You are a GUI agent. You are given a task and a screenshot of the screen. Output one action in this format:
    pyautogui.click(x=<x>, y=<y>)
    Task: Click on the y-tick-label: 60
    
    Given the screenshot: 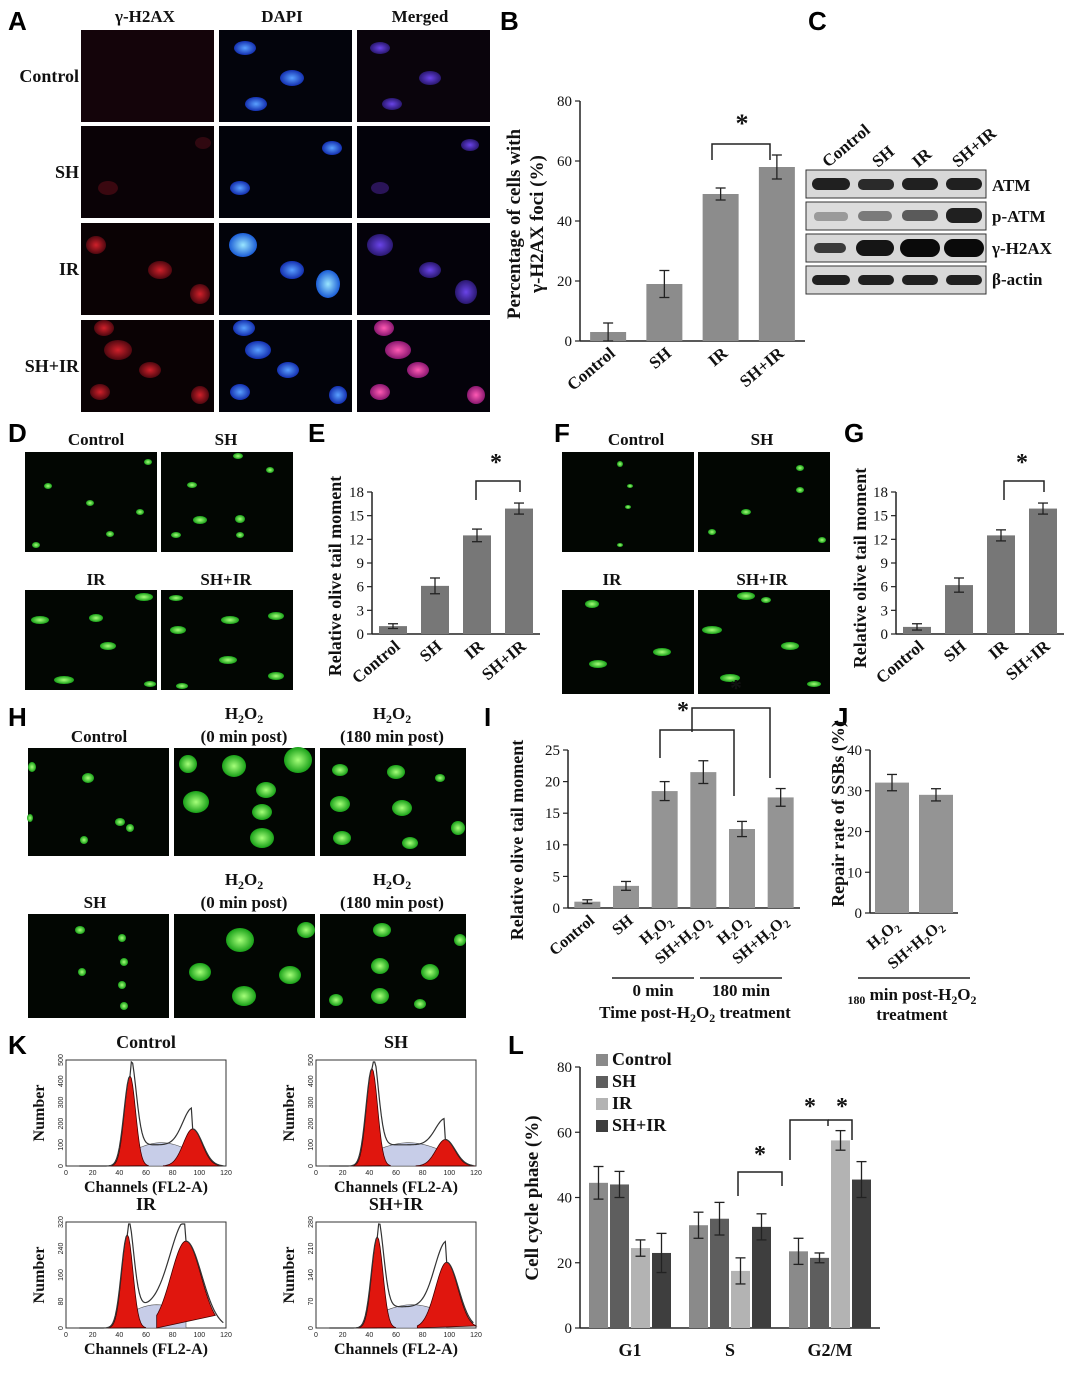 What is the action you would take?
    pyautogui.click(x=564, y=1133)
    